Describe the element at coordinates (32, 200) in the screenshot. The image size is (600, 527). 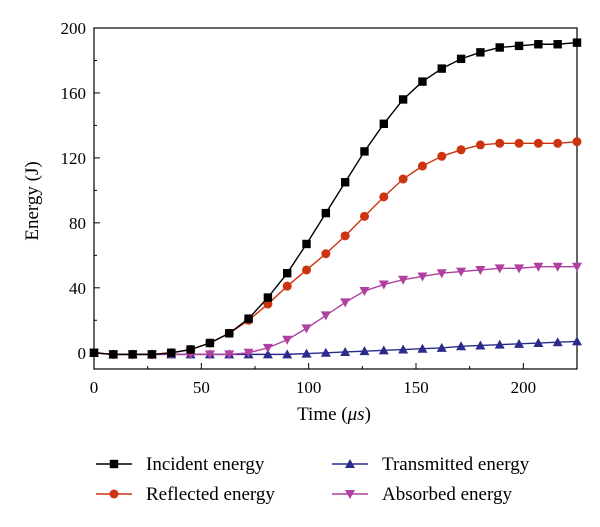
I see `y-axis-title: Energy (J)` at that location.